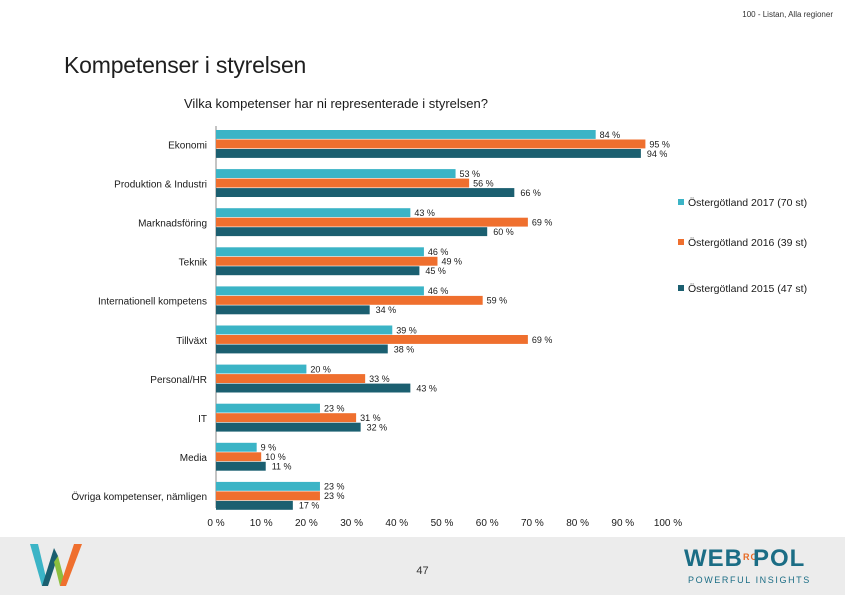 The height and width of the screenshot is (595, 845). I want to click on category-label: Personal/HR, so click(178, 380).